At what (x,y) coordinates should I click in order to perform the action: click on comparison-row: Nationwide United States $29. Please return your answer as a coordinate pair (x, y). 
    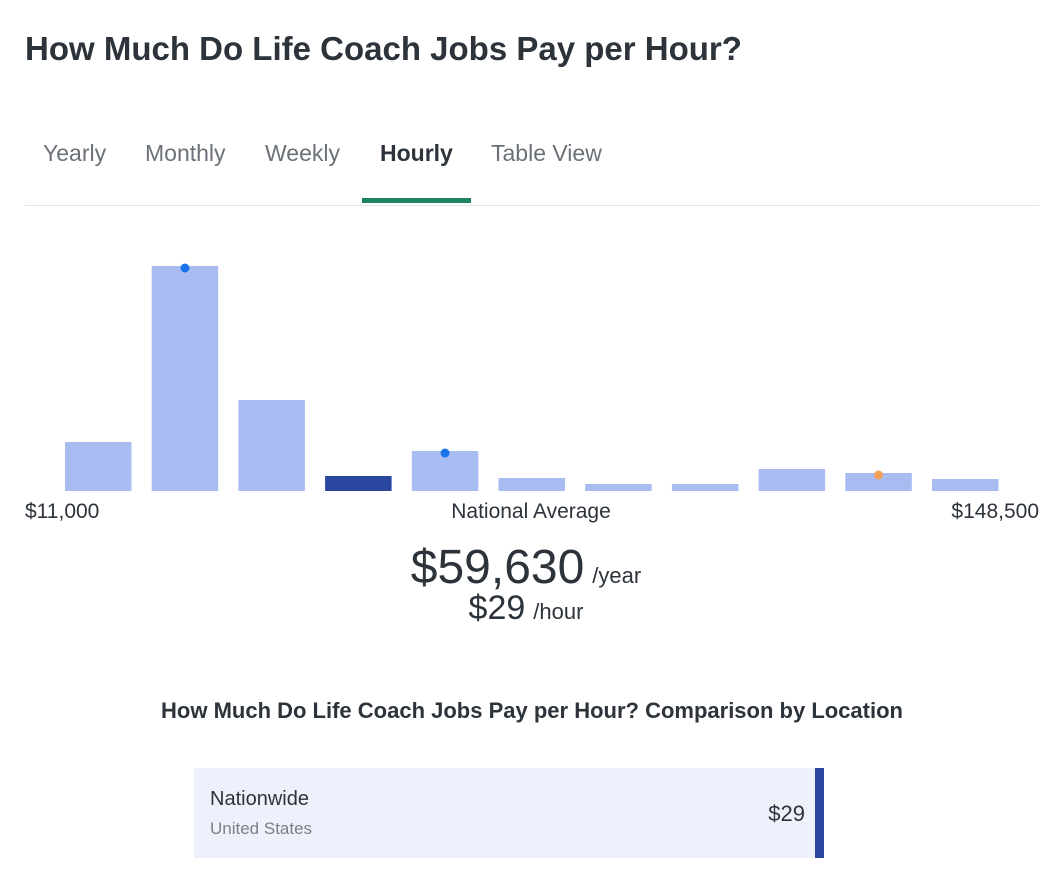
    Looking at the image, I should click on (509, 813).